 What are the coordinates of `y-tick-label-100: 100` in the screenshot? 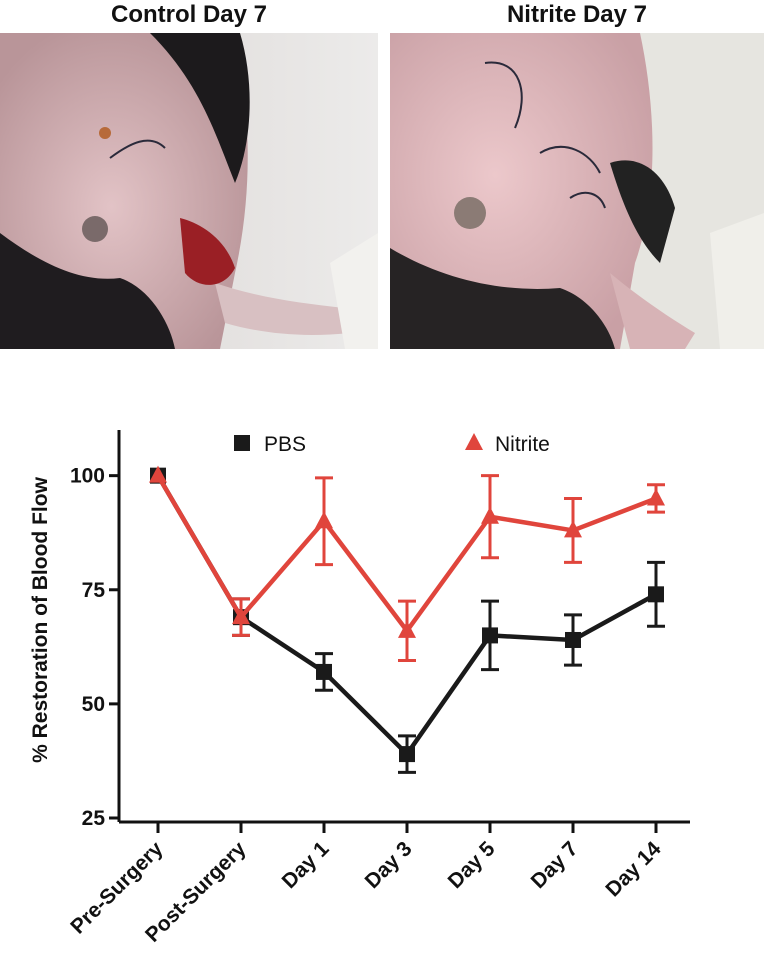 It's located at (87, 476).